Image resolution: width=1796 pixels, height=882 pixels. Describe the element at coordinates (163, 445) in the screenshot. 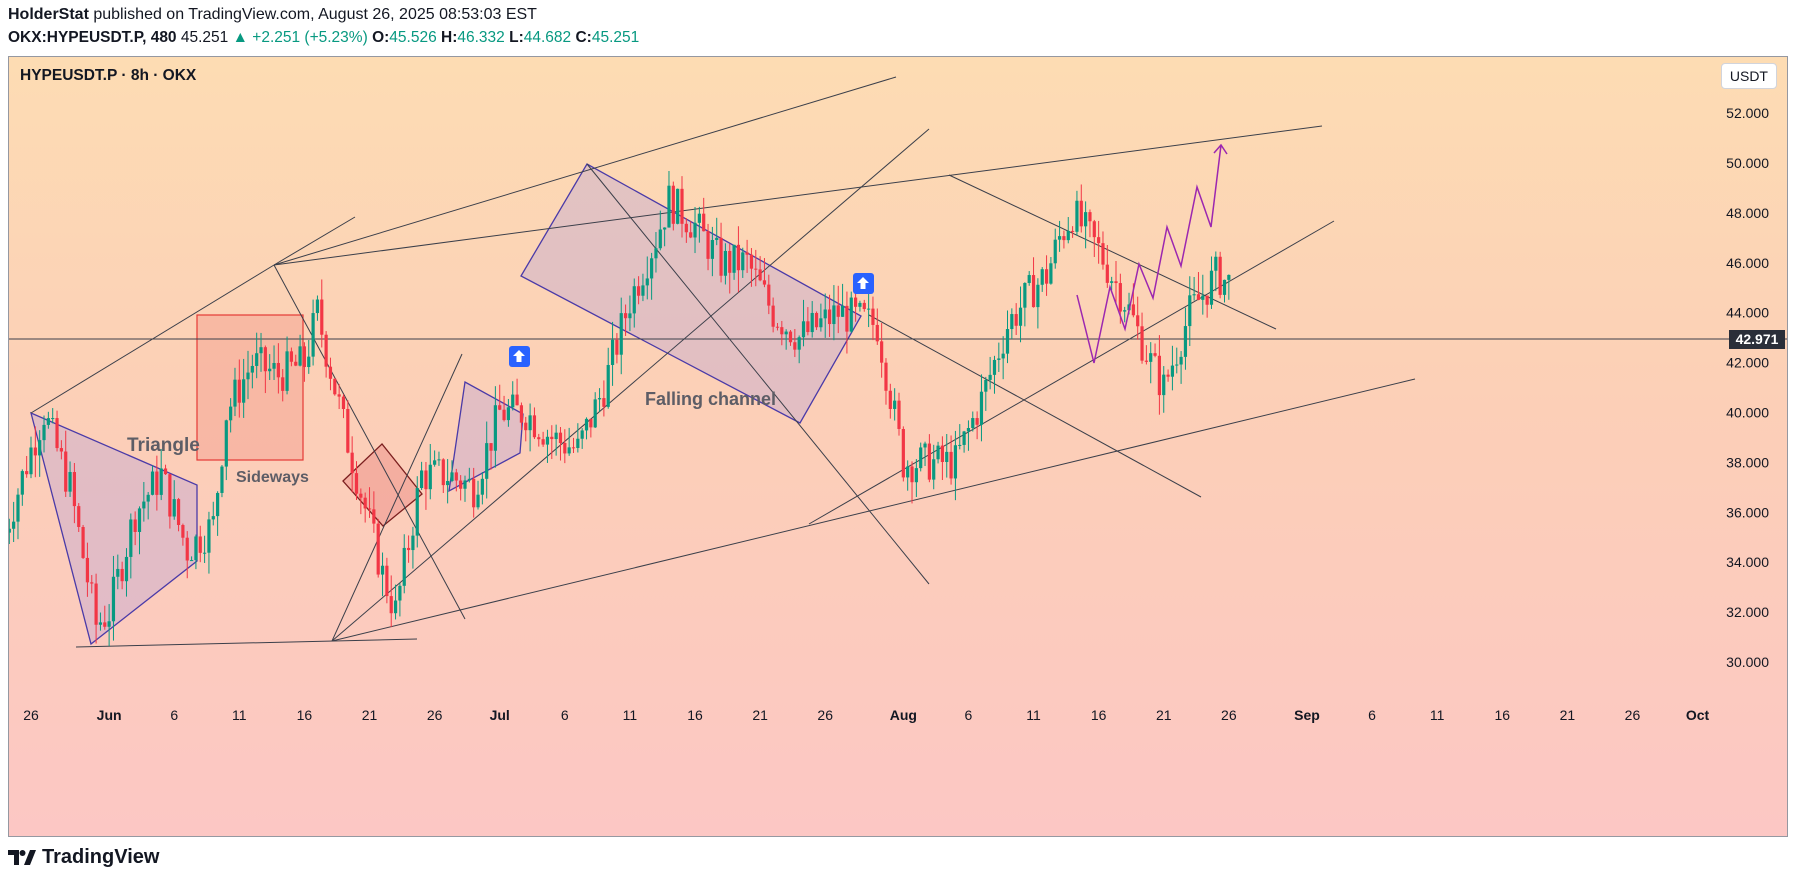

I see `annotation-label: Triangle` at that location.